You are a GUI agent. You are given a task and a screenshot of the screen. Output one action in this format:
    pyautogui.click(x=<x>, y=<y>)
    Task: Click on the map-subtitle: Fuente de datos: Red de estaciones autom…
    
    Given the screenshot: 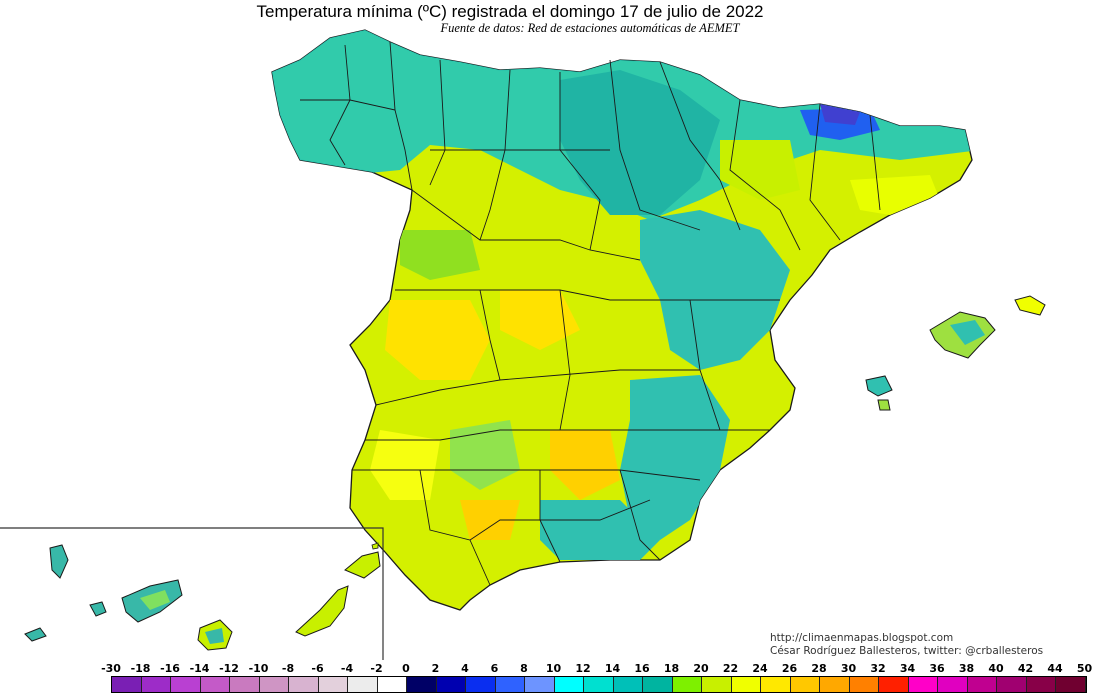 What is the action you would take?
    pyautogui.click(x=590, y=28)
    